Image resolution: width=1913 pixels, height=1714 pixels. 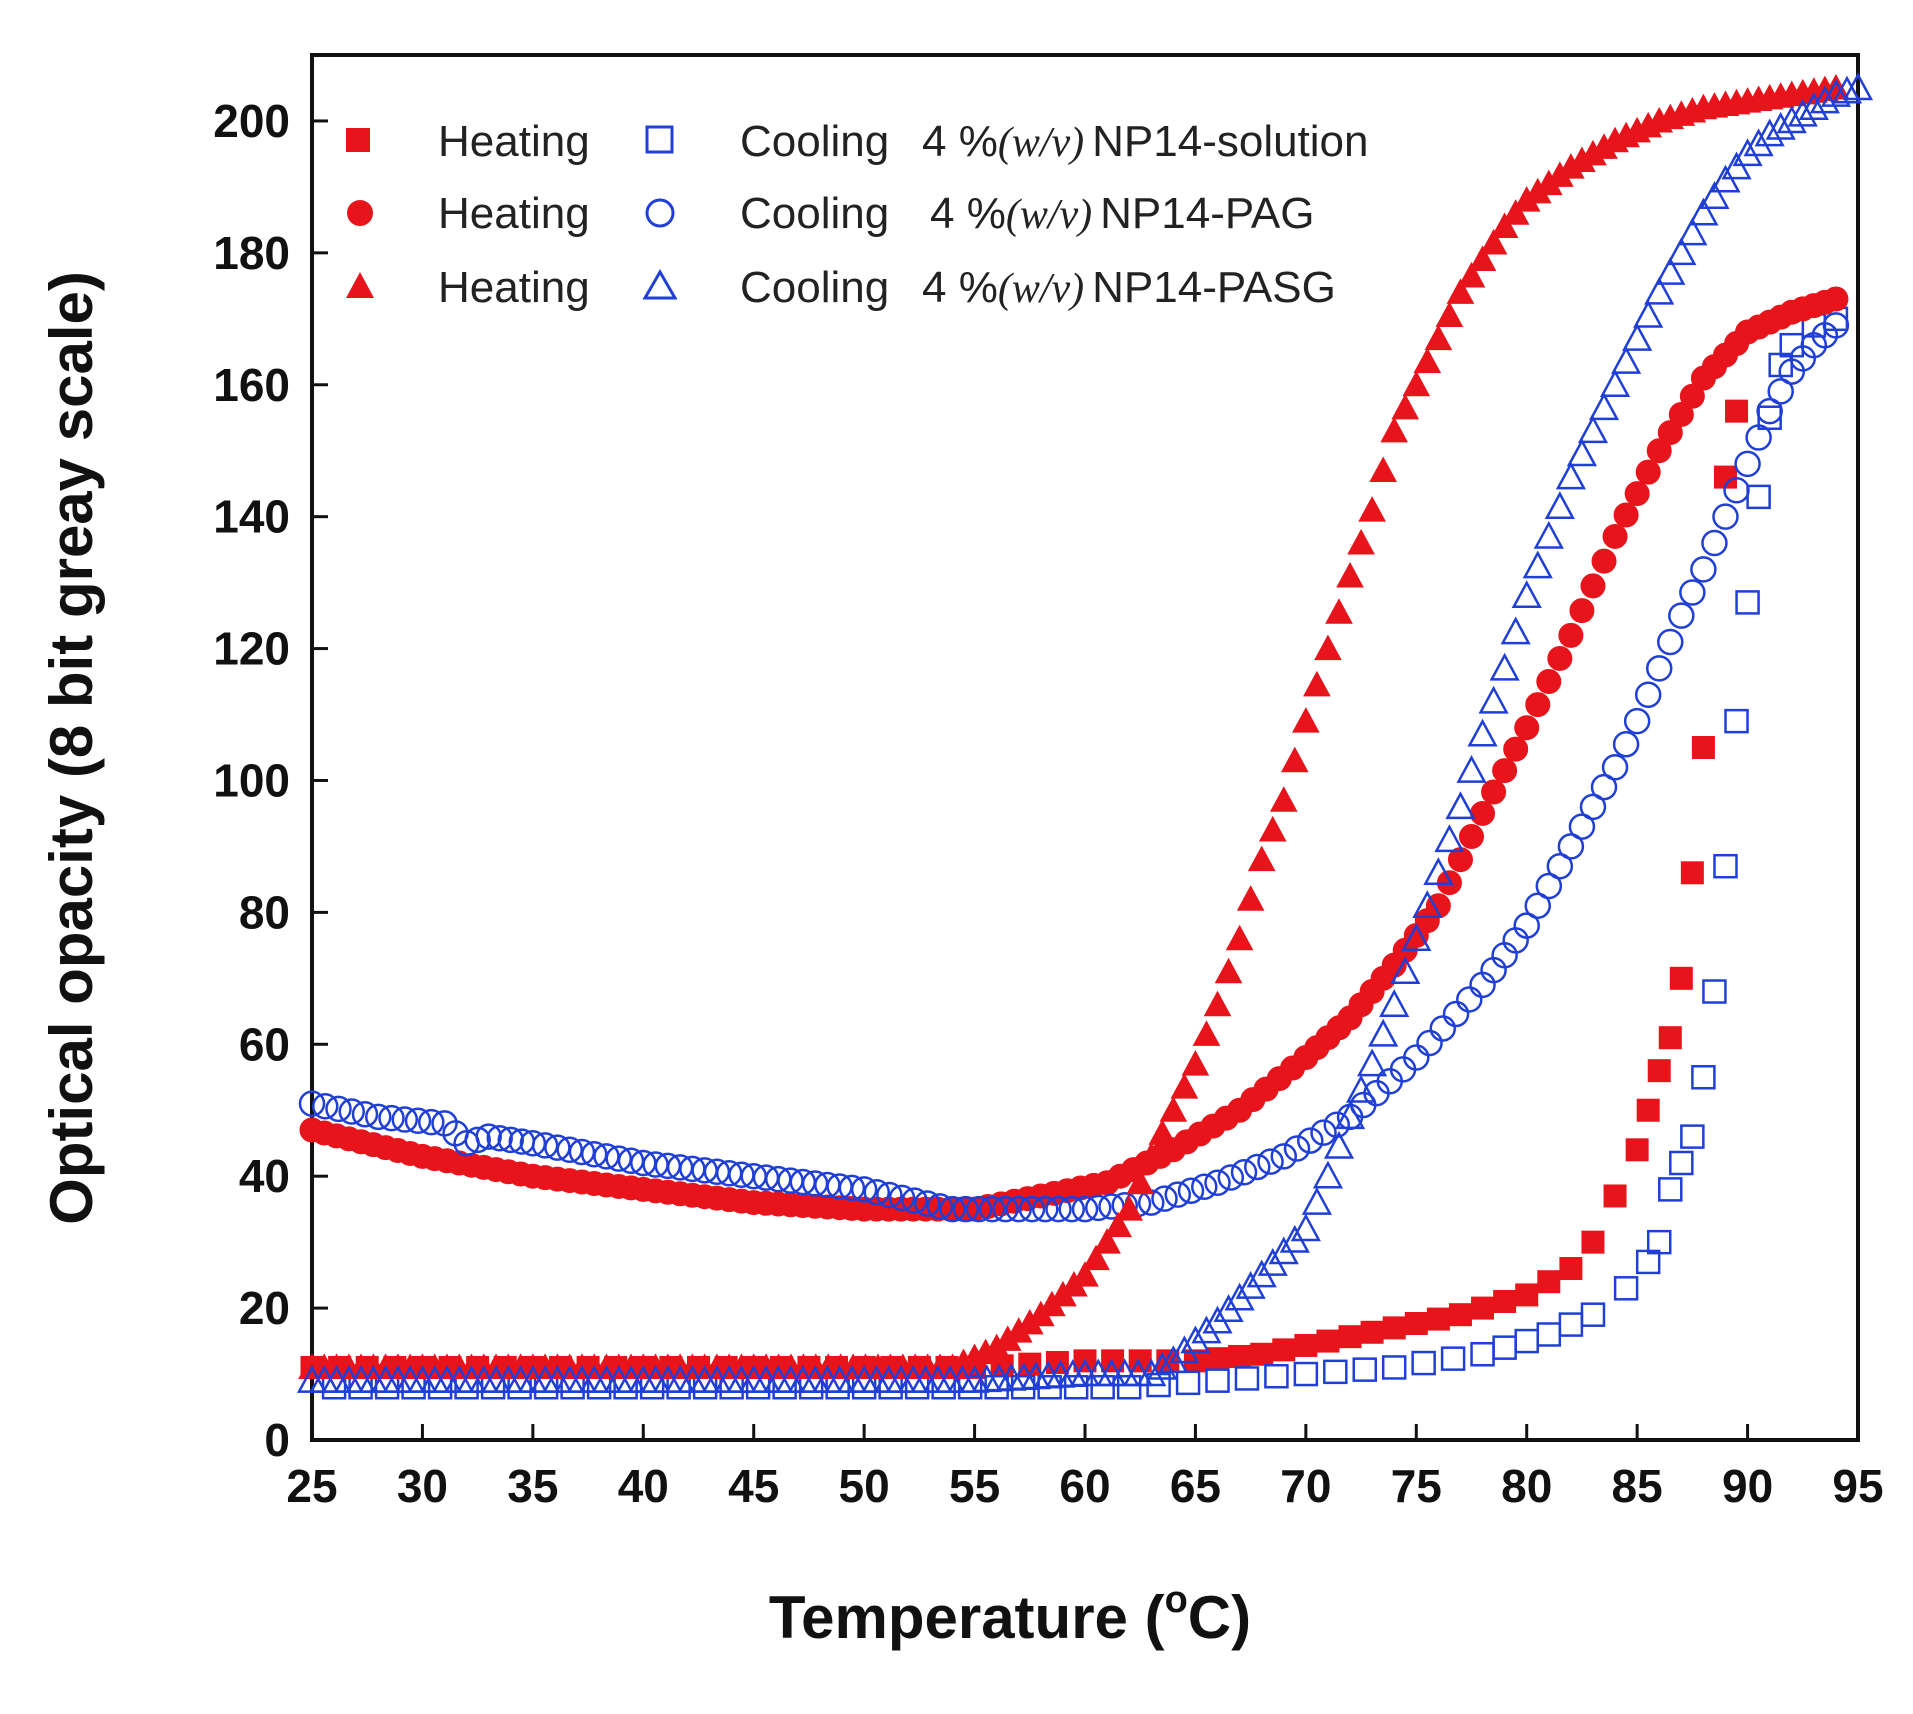 I want to click on y-tick-label: 60, so click(x=264, y=1044).